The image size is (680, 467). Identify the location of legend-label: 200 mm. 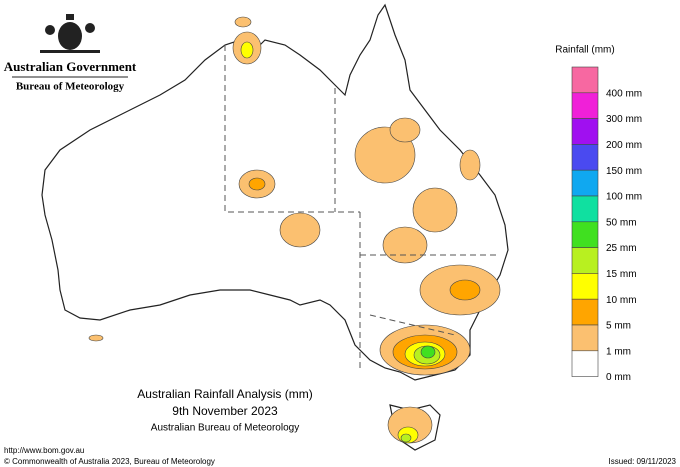
(624, 145).